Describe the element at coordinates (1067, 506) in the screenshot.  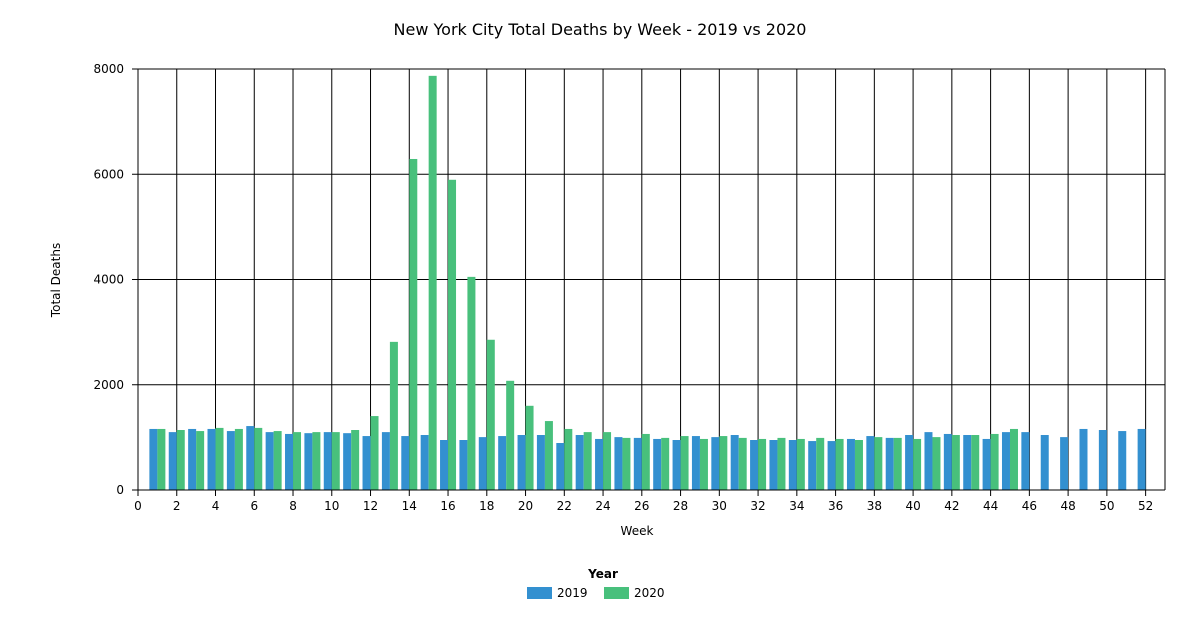
I see `x-tick-label: 48` at that location.